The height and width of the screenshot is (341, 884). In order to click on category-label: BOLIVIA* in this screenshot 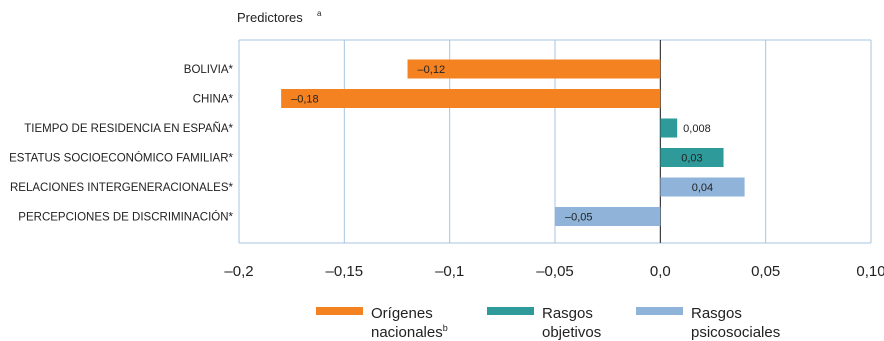, I will do `click(209, 70)`.